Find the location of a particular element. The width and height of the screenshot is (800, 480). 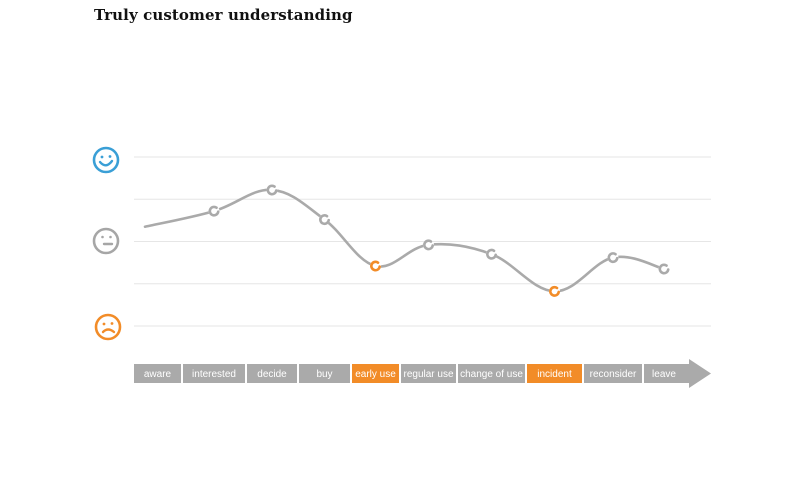

stage-label: aware is located at coordinates (158, 374).